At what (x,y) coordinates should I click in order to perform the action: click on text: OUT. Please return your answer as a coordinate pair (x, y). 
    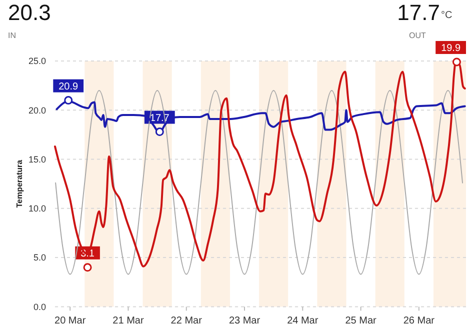
    Looking at the image, I should click on (417, 35).